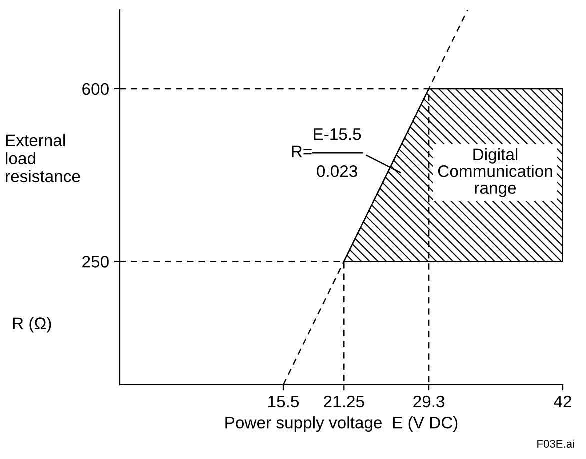  Describe the element at coordinates (563, 402) in the screenshot. I see `x-tick-label: 42` at that location.